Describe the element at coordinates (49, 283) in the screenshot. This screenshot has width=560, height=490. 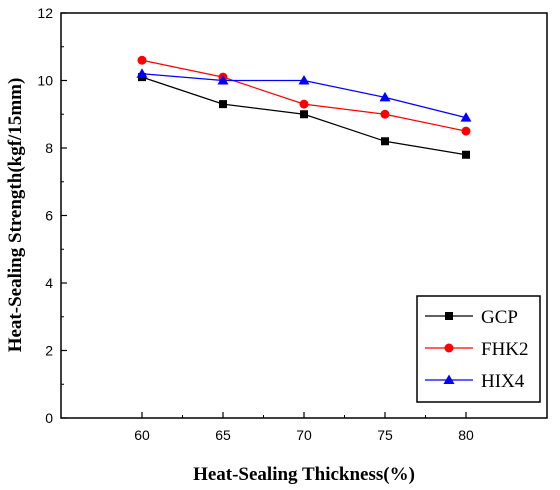
I see `y-tick-label: 4` at that location.